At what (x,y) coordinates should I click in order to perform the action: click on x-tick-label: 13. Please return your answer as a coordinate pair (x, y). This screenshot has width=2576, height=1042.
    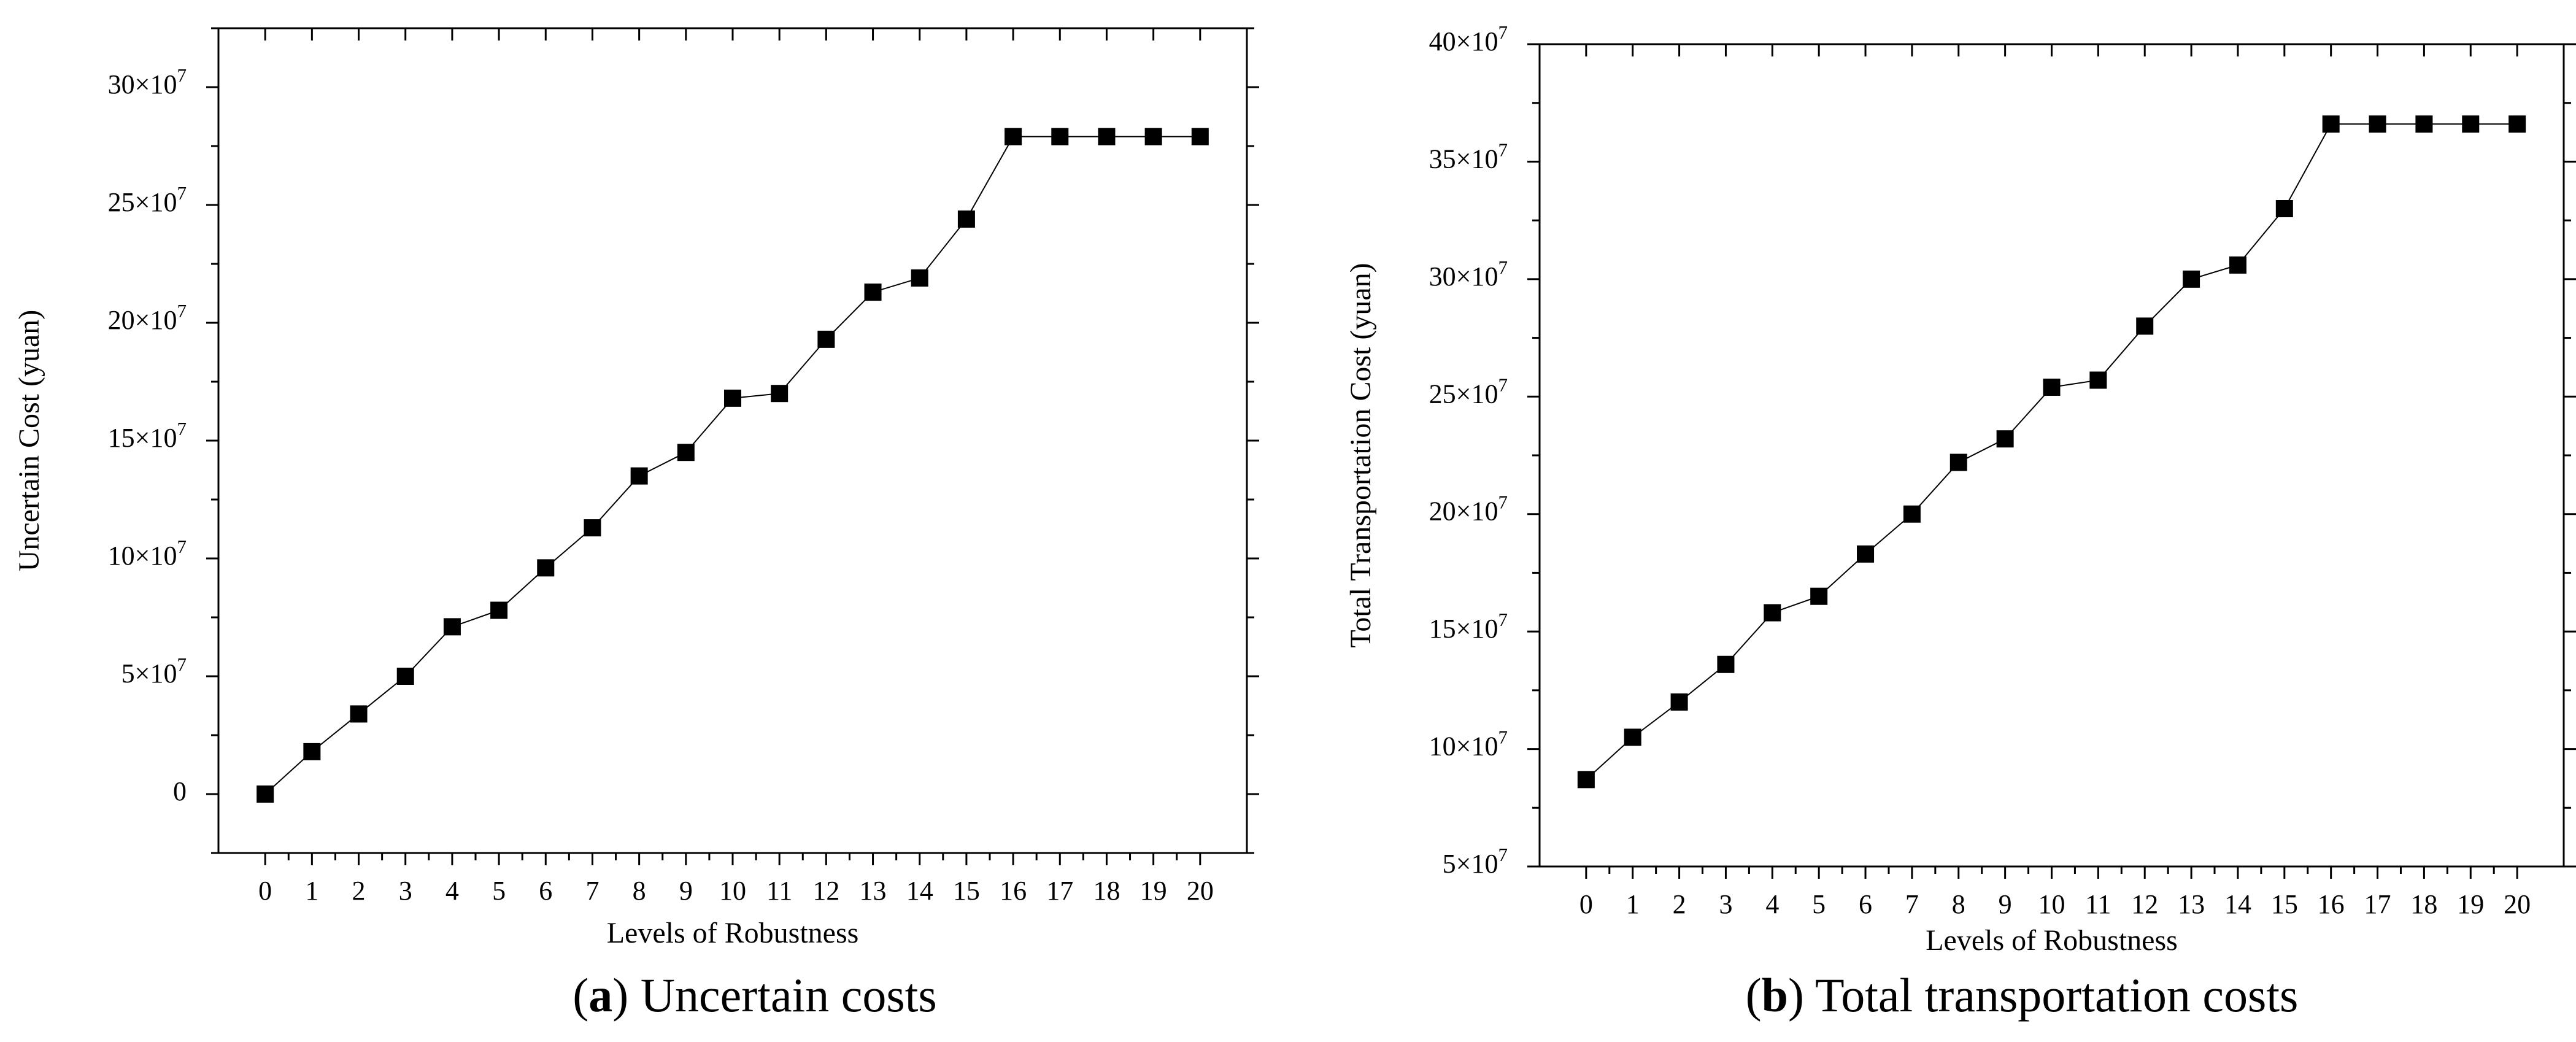
    Looking at the image, I should click on (873, 891).